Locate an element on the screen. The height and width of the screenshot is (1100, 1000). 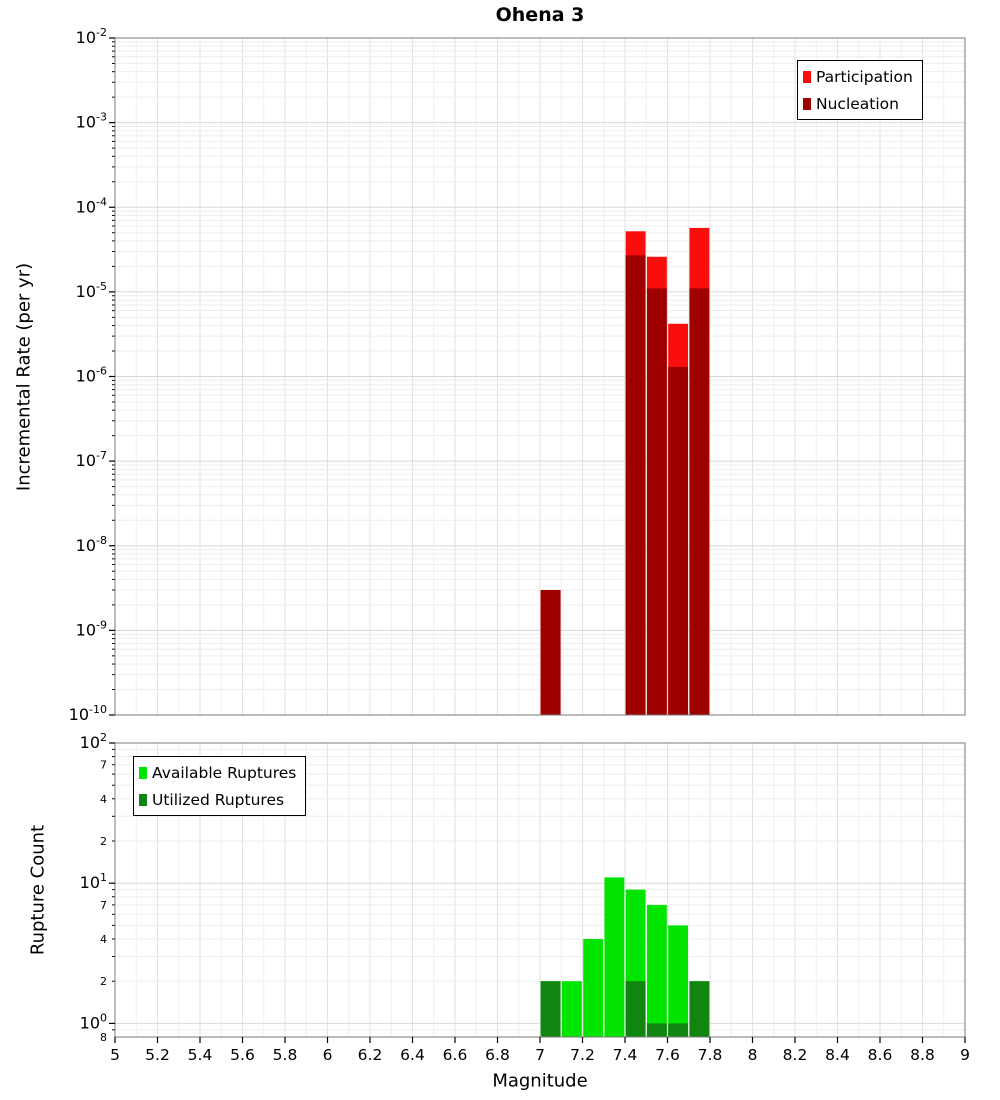
svg-text: 7.4 is located at coordinates (625, 1055).